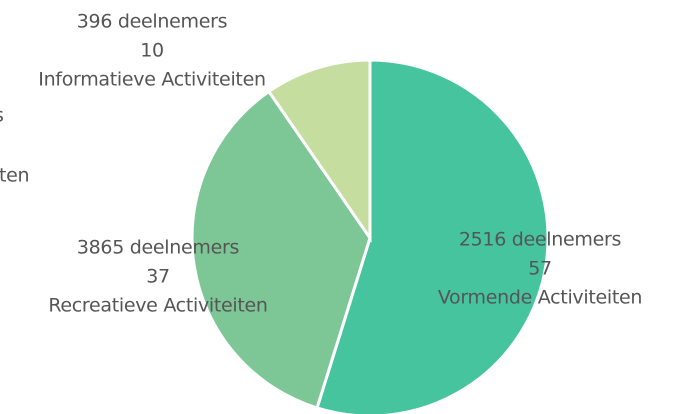  What do you see at coordinates (151, 80) in the screenshot?
I see `category-label: Informatieve Activiteiten` at bounding box center [151, 80].